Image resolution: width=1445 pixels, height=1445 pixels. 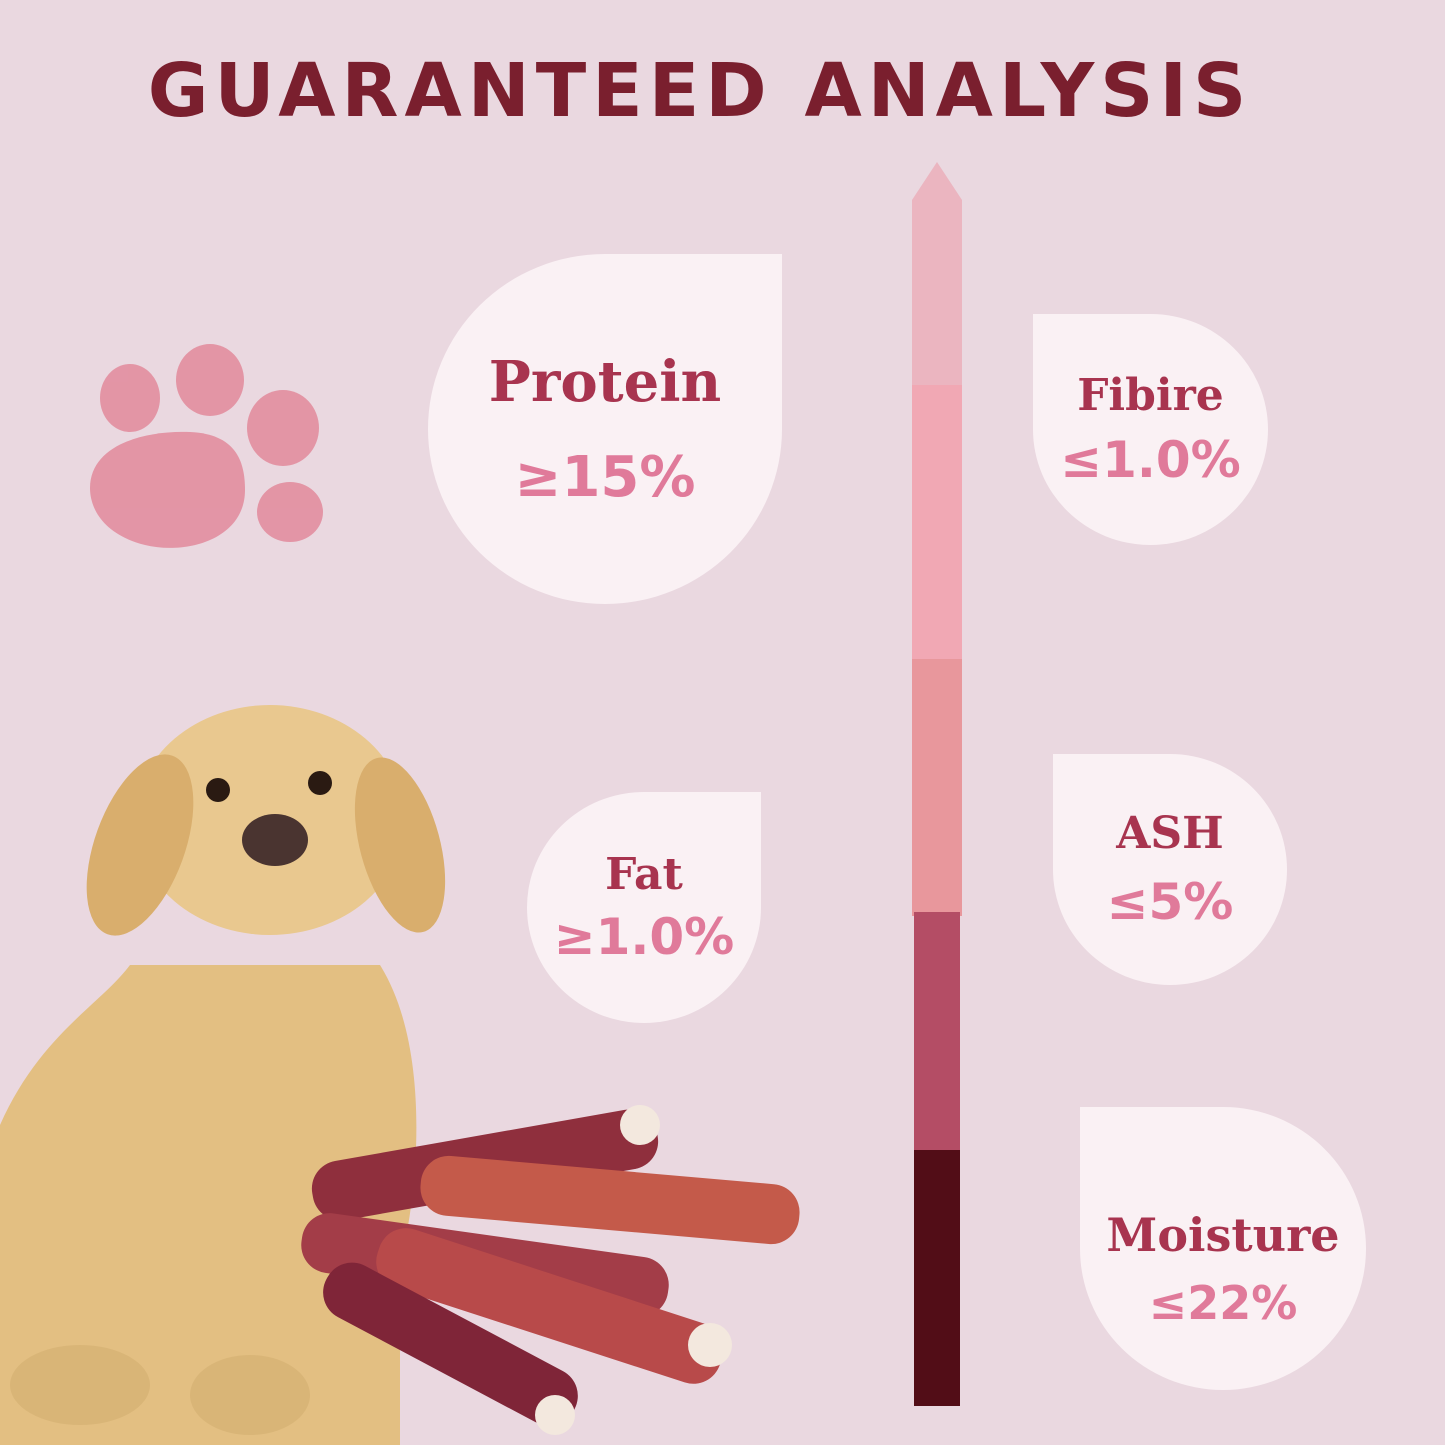 What do you see at coordinates (1150, 460) in the screenshot?
I see `fibre-value: ≤1.0%` at bounding box center [1150, 460].